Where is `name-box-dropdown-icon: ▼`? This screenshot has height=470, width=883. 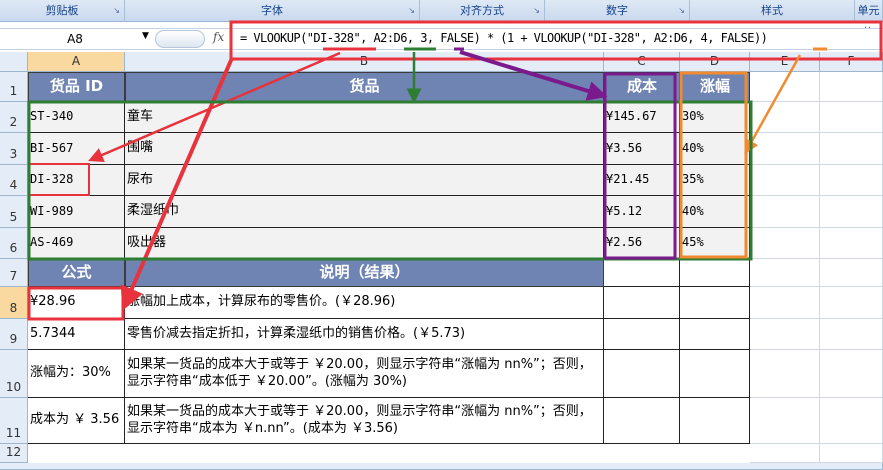
name-box-dropdown-icon: ▼ is located at coordinates (145, 36).